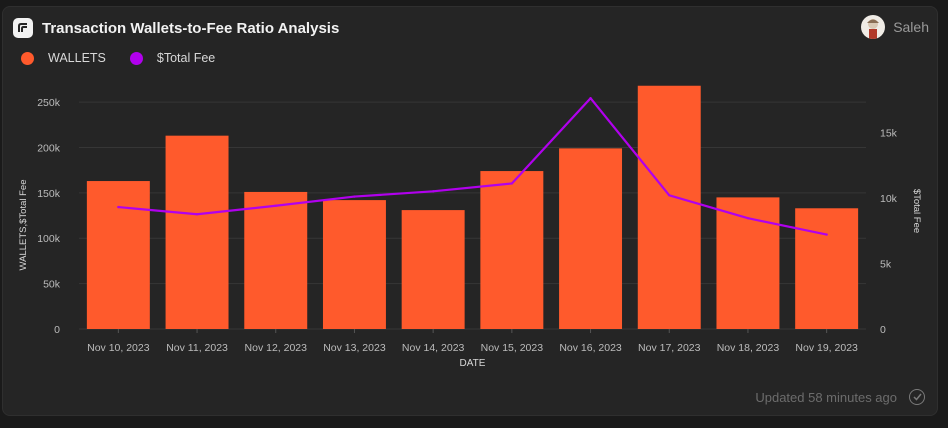 The image size is (948, 428). I want to click on y-tick-label: 100k, so click(49, 239).